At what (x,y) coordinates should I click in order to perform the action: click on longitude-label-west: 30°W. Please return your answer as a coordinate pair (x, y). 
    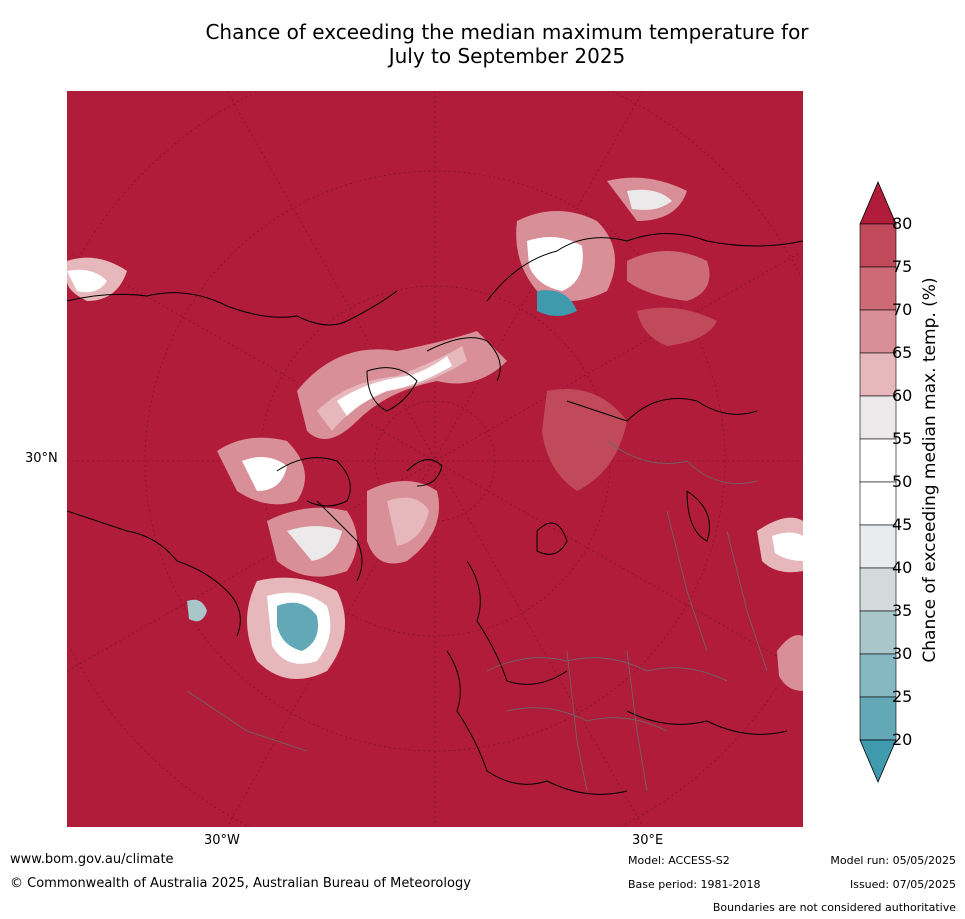
    Looking at the image, I should click on (222, 840).